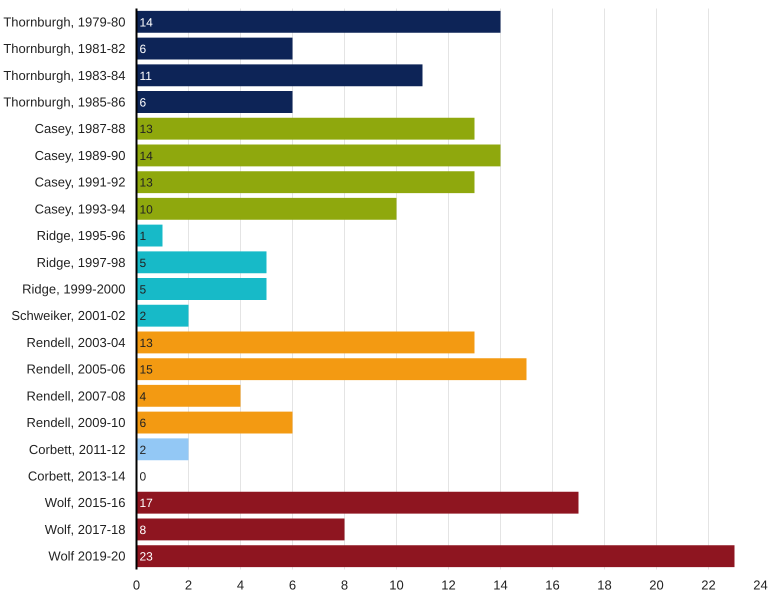 This screenshot has height=592, width=774. What do you see at coordinates (708, 585) in the screenshot?
I see `x-tick-label: 22` at bounding box center [708, 585].